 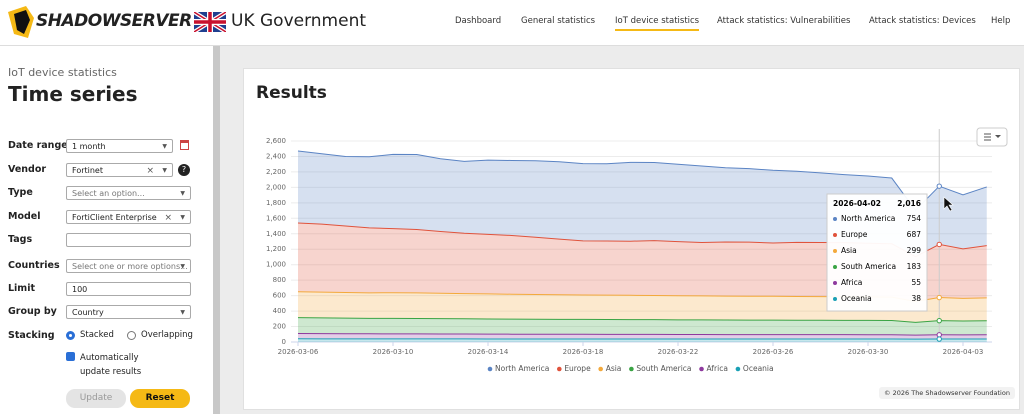 I want to click on select: Fortinet ▼ ×, so click(x=119, y=170).